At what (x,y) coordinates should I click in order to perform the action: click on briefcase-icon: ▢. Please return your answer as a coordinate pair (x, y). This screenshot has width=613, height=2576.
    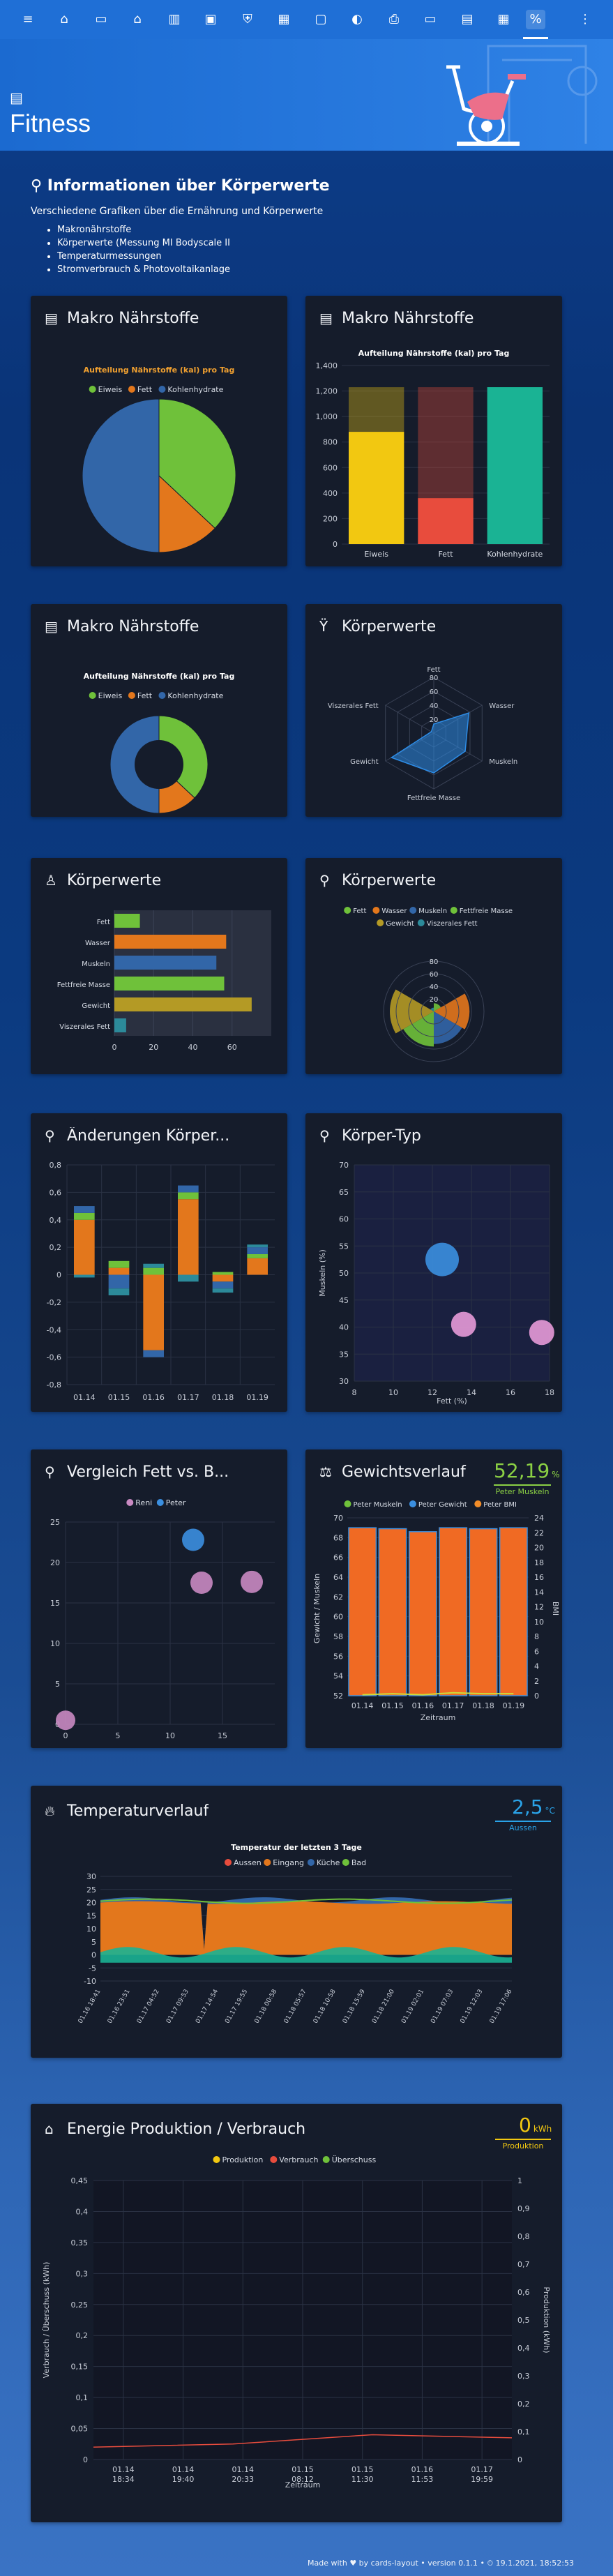
    Looking at the image, I should click on (321, 19).